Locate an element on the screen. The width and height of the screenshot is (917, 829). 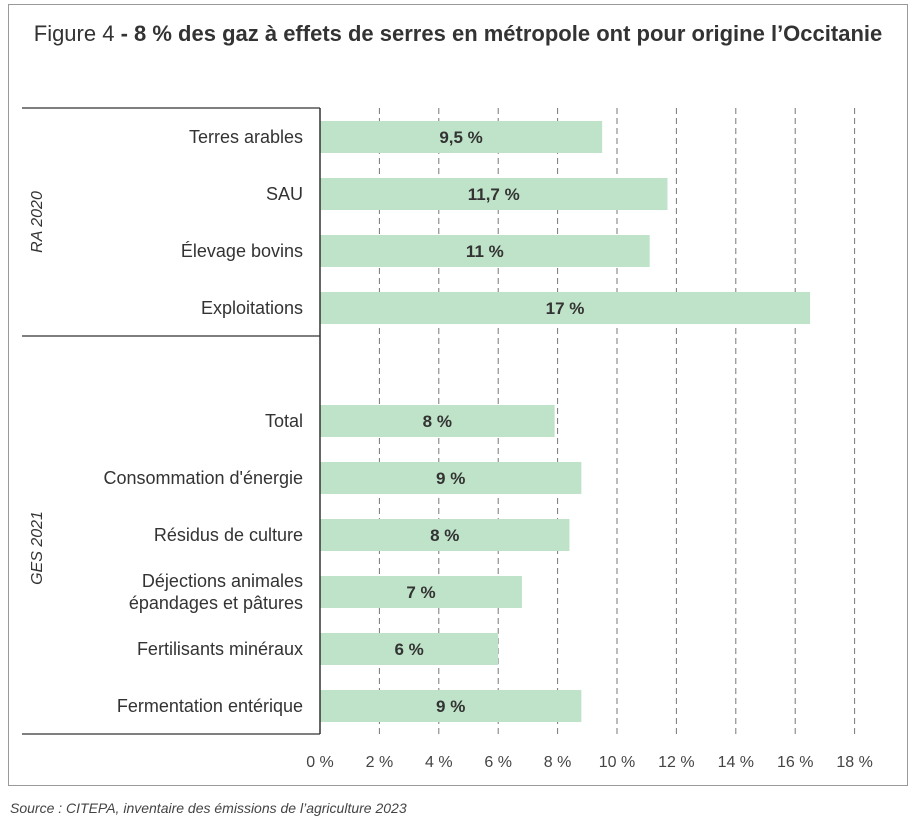
tick-label-9: 18 % is located at coordinates (854, 762).